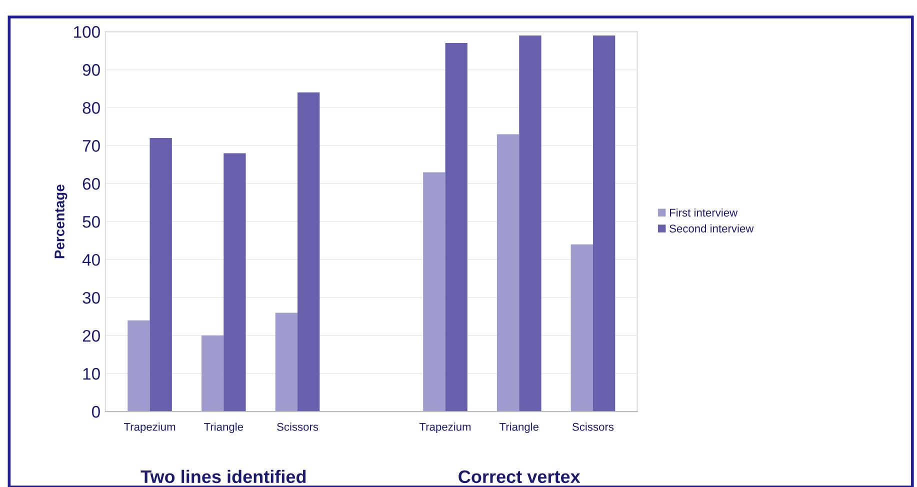 The image size is (917, 487). What do you see at coordinates (96, 412) in the screenshot?
I see `y-tick-label: 0` at bounding box center [96, 412].